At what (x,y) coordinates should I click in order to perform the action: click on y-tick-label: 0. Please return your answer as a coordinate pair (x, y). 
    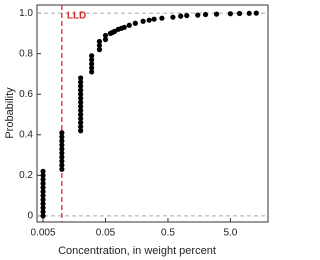
    Looking at the image, I should click on (30, 216).